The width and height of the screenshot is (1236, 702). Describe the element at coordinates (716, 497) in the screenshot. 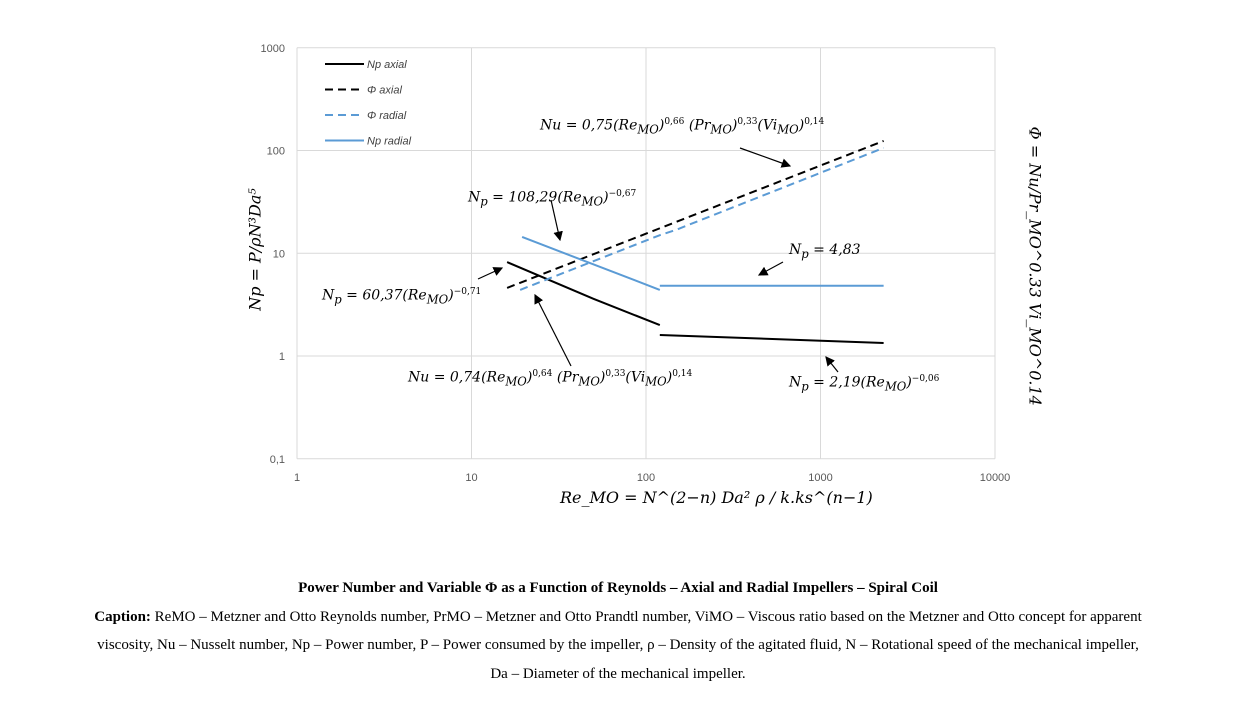

I see `x-axis-label: Re_MO = N^(2−n) Da² ρ / k.ks^(n−1)` at that location.